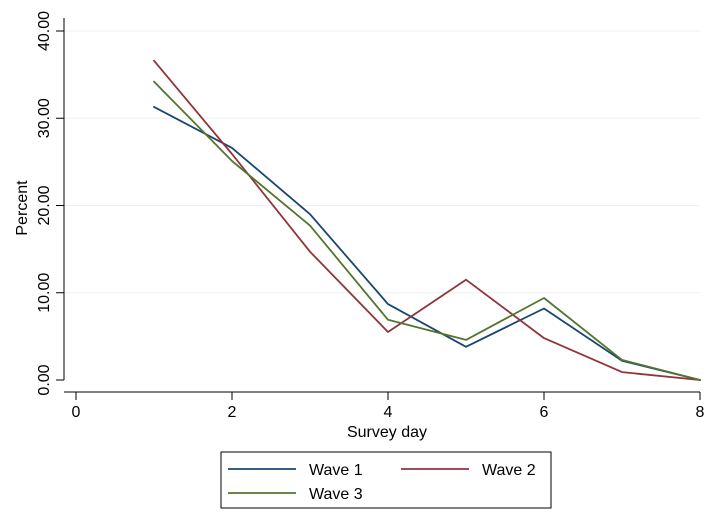 The height and width of the screenshot is (518, 707). What do you see at coordinates (76, 412) in the screenshot?
I see `x-tick-label: 0` at bounding box center [76, 412].